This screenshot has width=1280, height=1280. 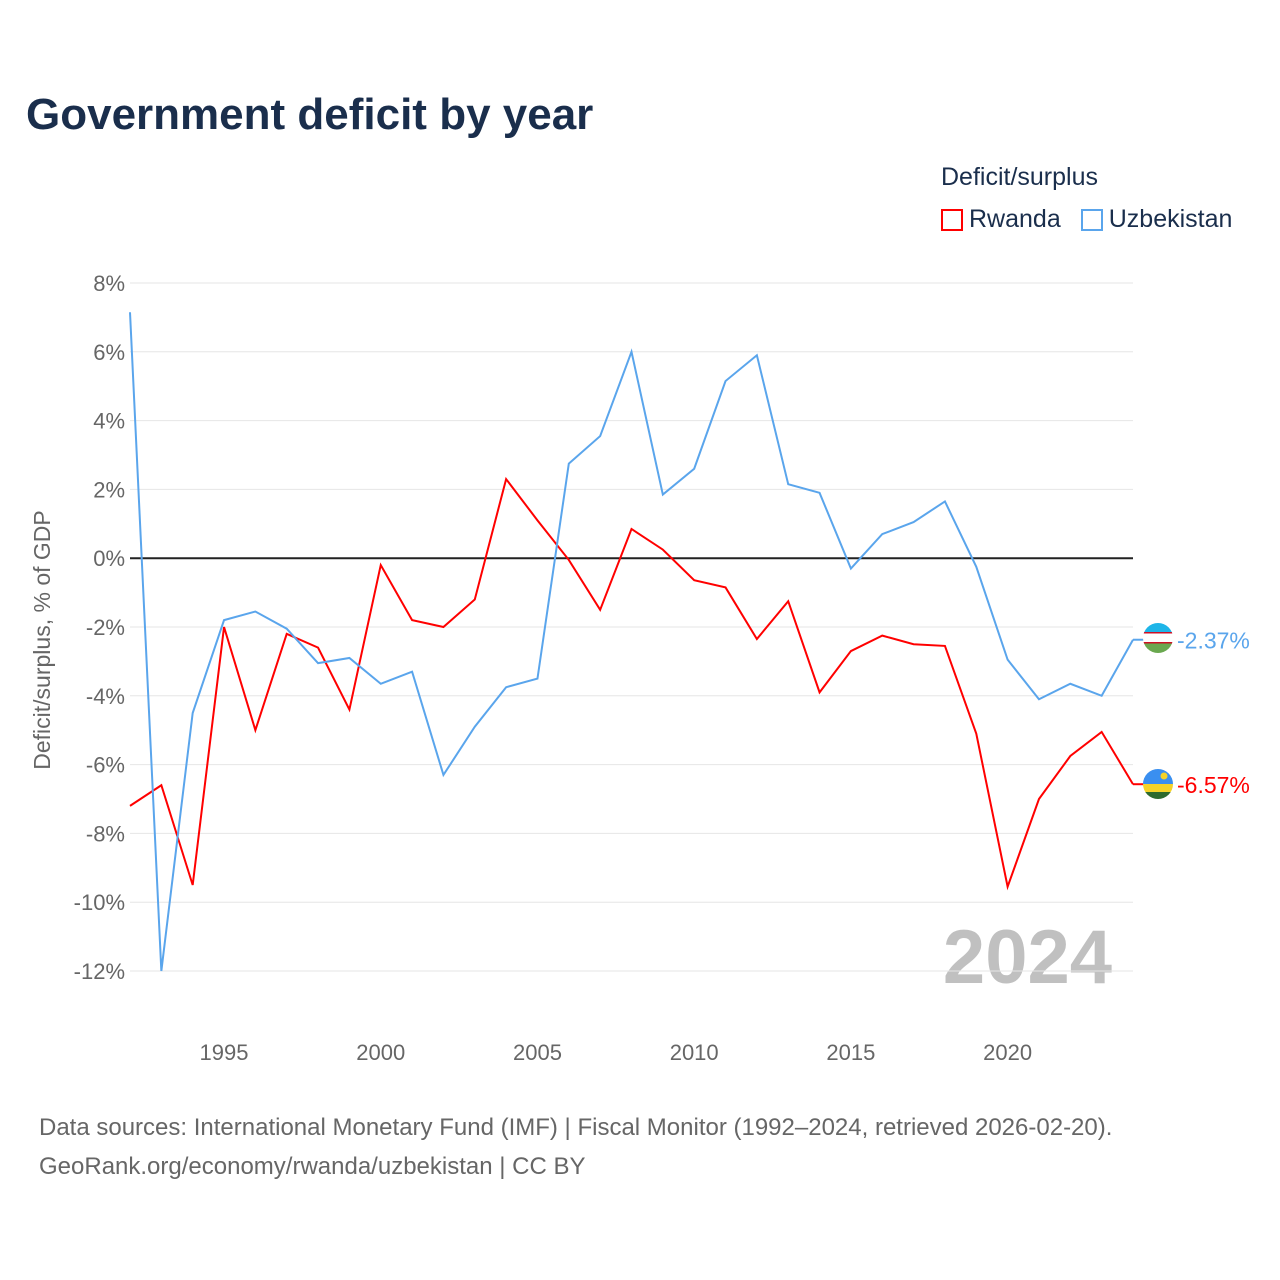 What do you see at coordinates (42, 639) in the screenshot?
I see `y-axis-label: Deficit/surplus, % of GDP` at bounding box center [42, 639].